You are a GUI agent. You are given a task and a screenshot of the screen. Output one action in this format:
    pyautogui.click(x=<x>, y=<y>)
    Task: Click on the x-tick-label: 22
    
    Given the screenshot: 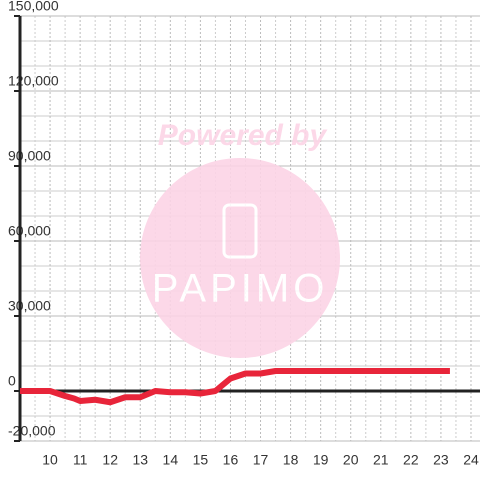 What is the action you would take?
    pyautogui.click(x=411, y=460)
    